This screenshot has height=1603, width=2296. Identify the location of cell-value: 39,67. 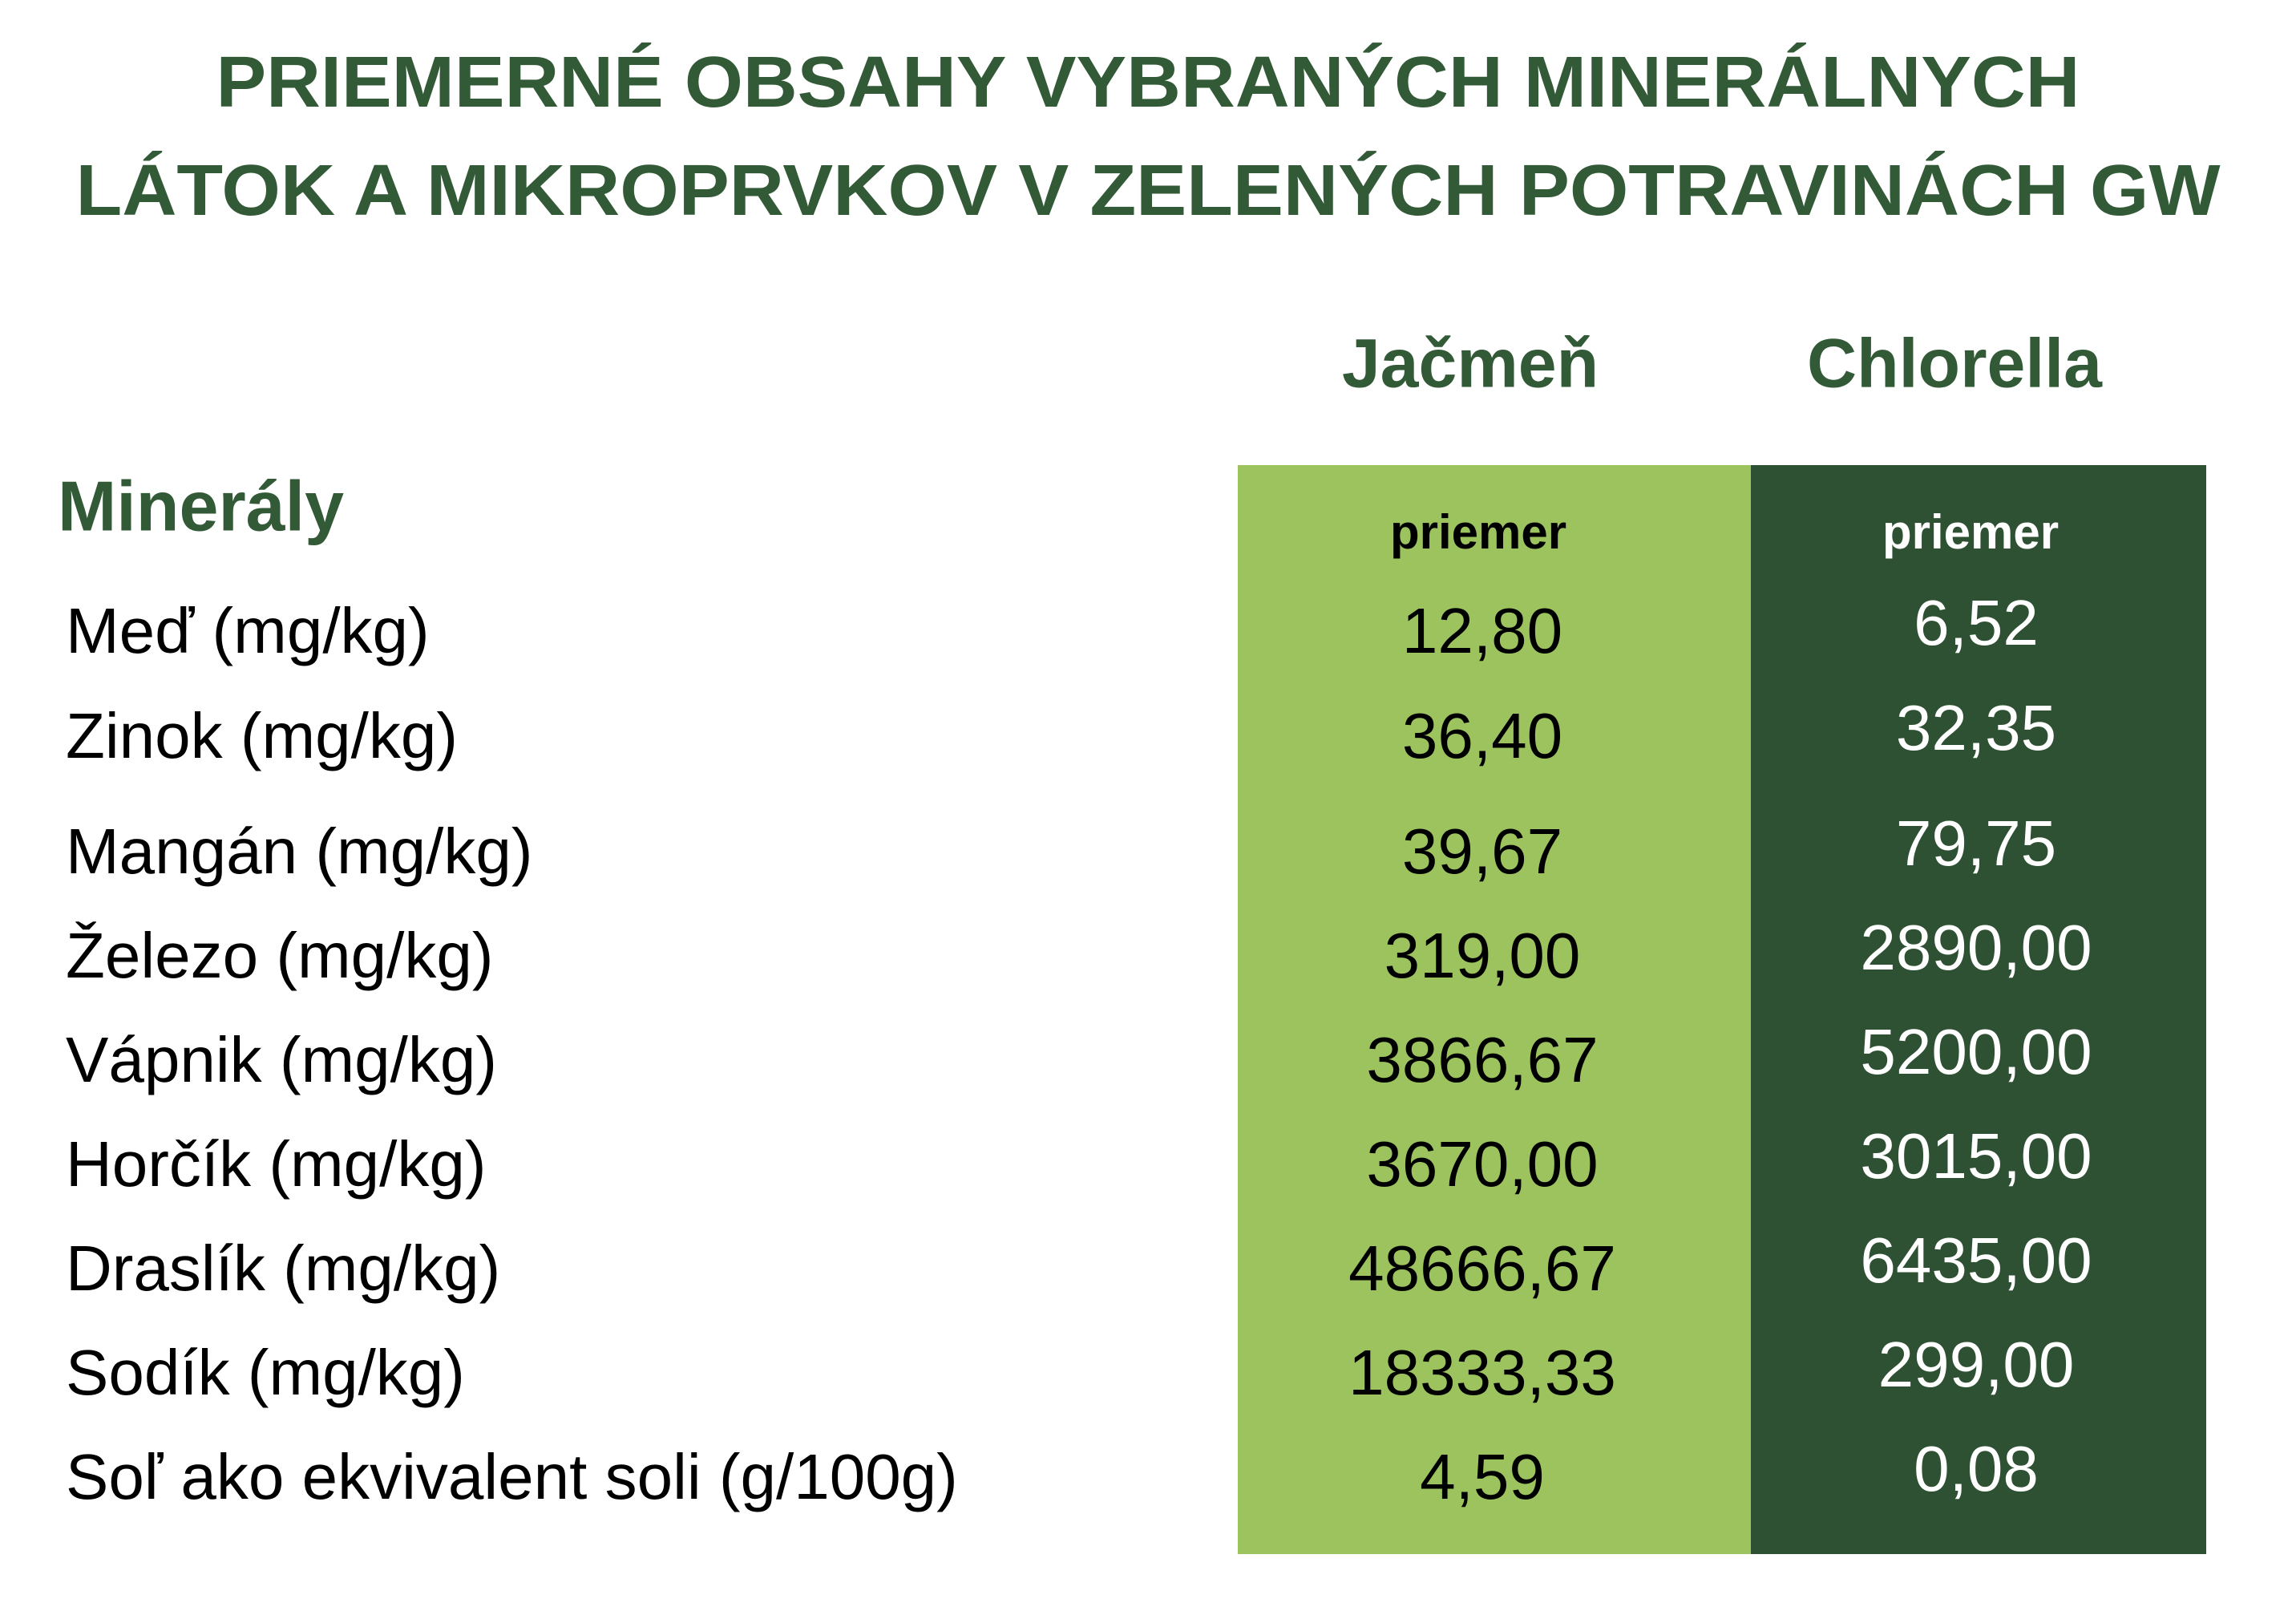
(1482, 851).